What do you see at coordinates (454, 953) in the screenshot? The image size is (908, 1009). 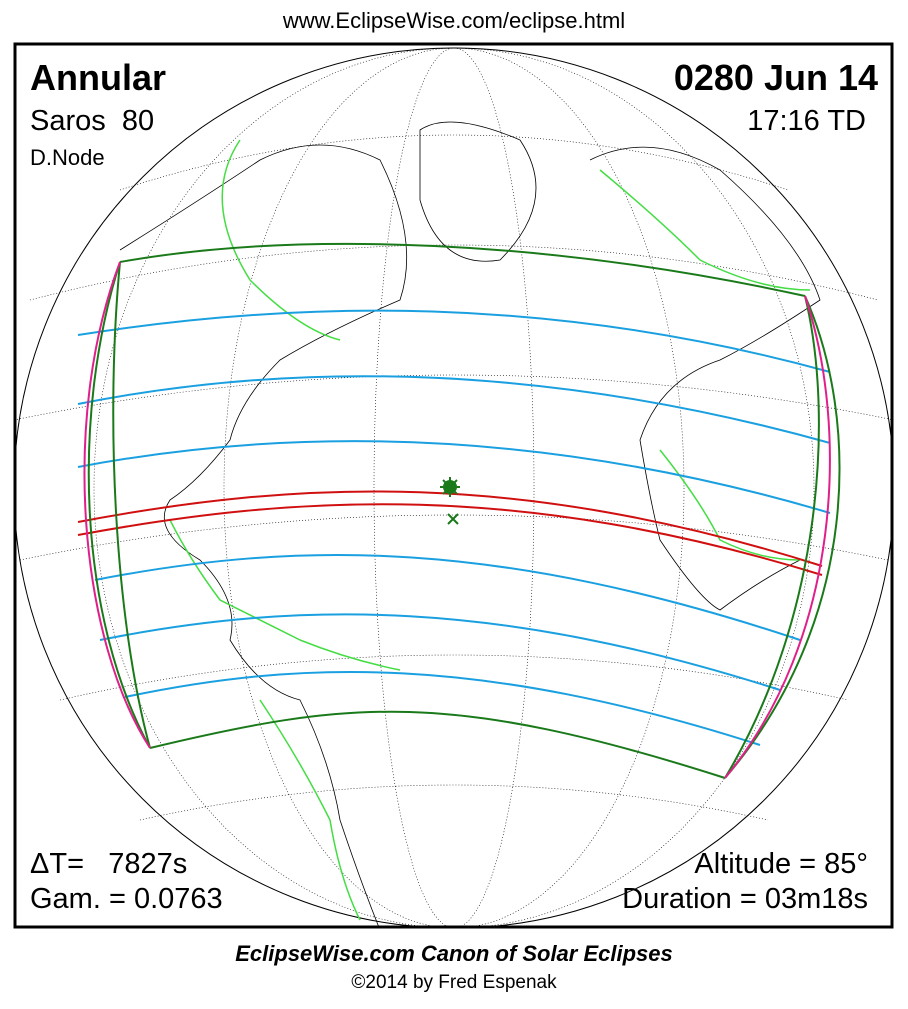 I see `footer-title: EclipseWise.com Canon of Solar Eclipses` at bounding box center [454, 953].